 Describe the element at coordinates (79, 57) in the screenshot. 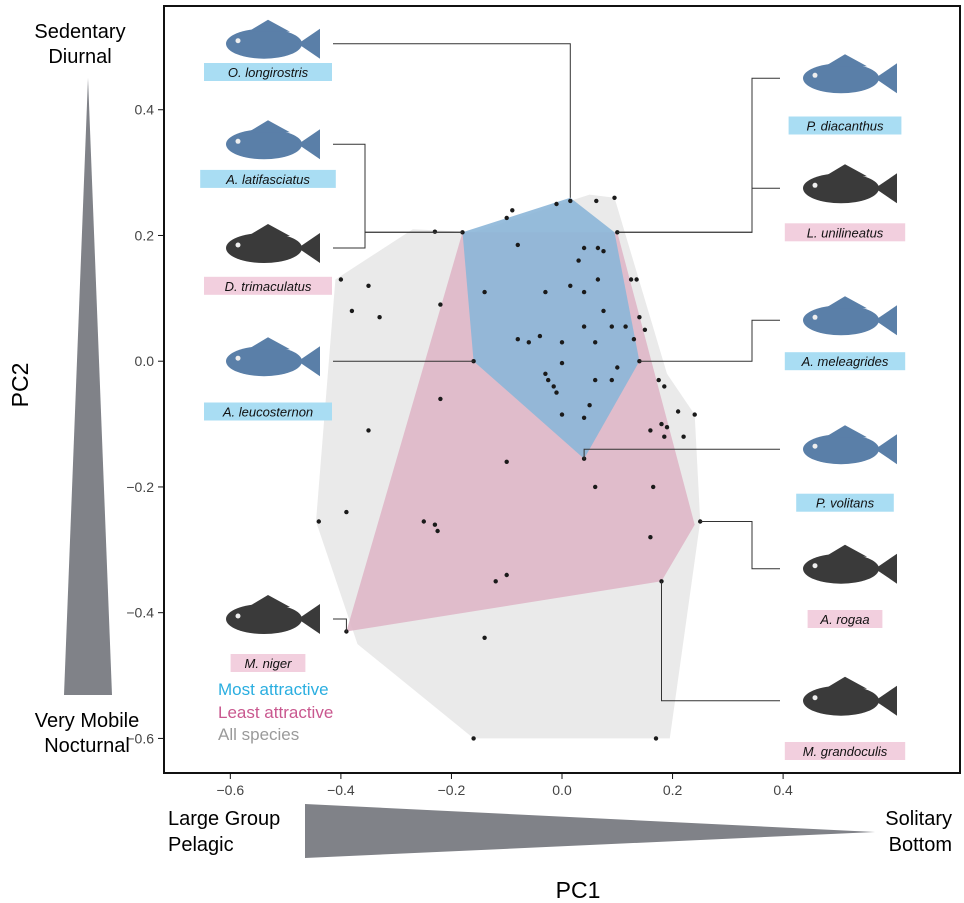

I see `y-top-label-line2: Diurnal` at that location.